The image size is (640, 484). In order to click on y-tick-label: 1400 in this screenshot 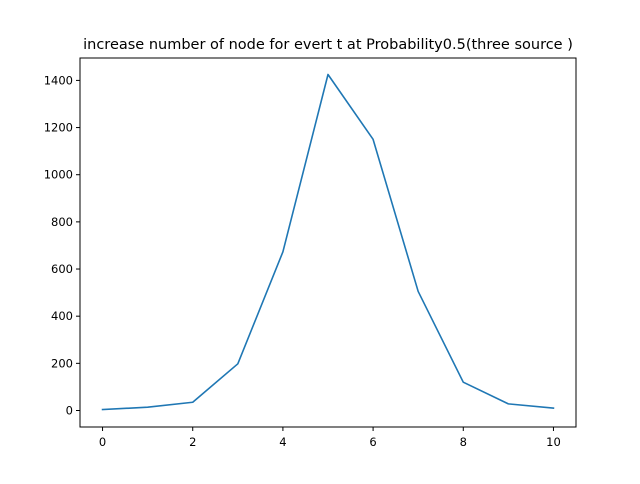, I will do `click(58, 80)`.